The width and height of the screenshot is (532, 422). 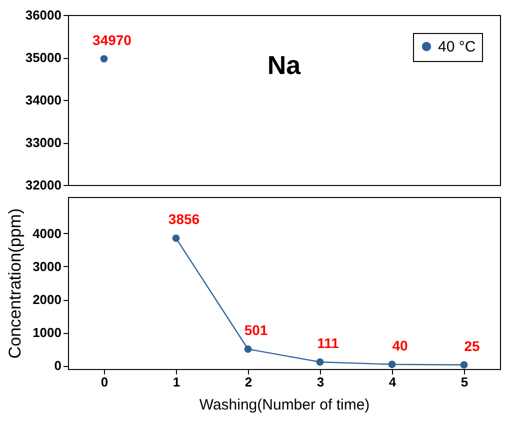 What do you see at coordinates (15, 283) in the screenshot?
I see `y-axis-title: Concentration(ppm)` at bounding box center [15, 283].